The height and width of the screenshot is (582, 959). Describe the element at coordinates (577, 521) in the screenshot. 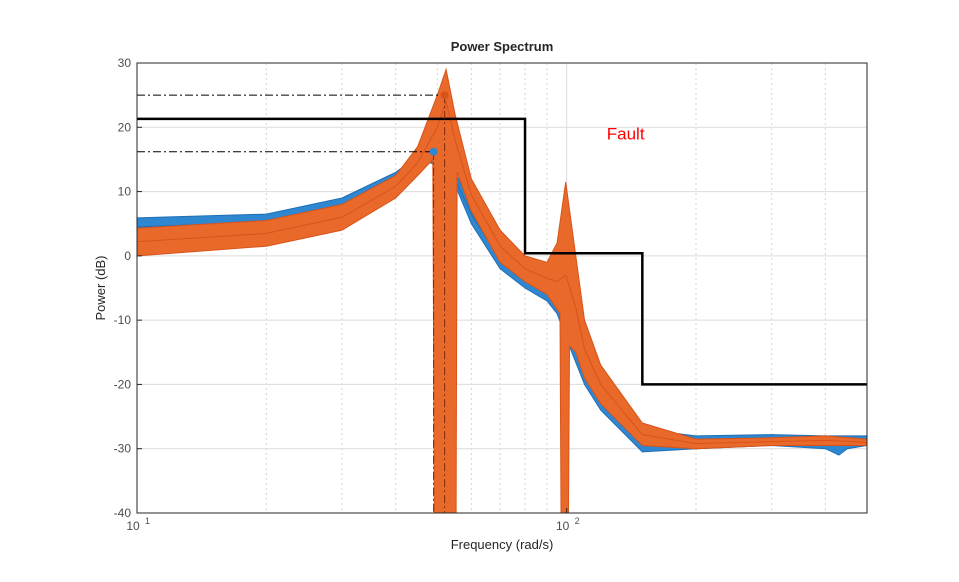

I see `x-tick-exponent: 2` at that location.